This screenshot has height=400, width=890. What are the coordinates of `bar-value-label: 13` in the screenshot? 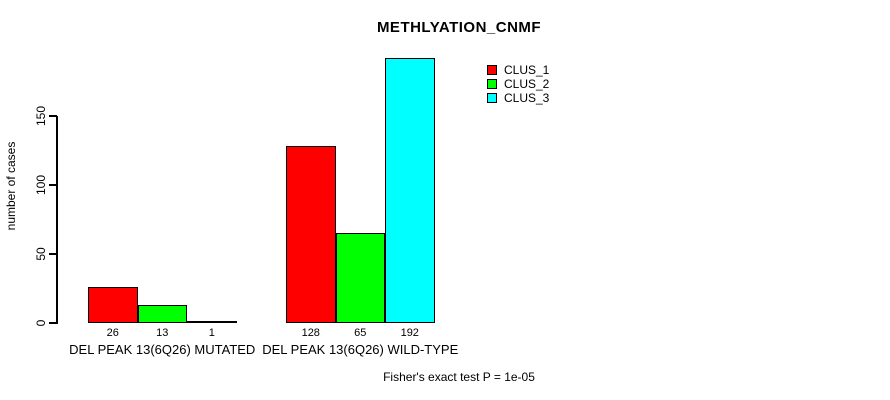 It's located at (162, 333).